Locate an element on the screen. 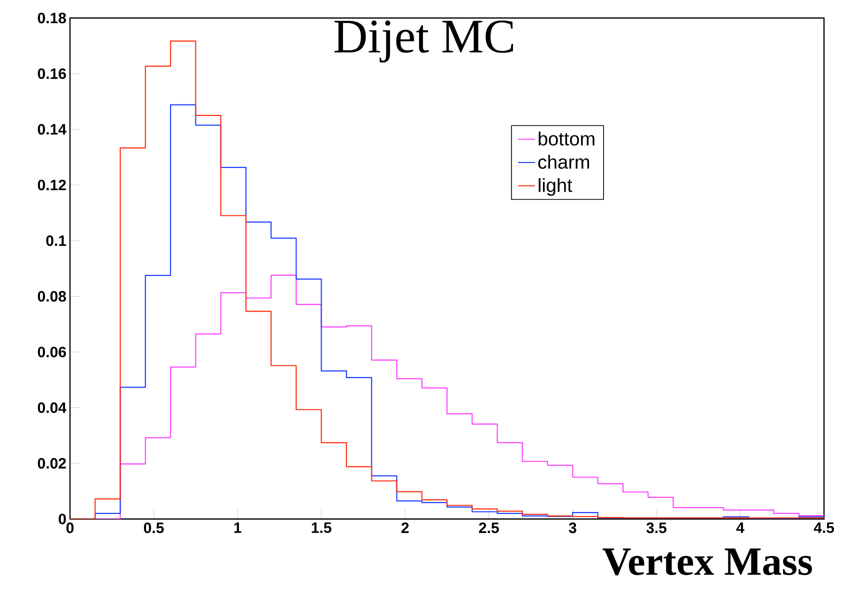 The image size is (849, 602). x-tick-label: 0.5 is located at coordinates (154, 528).